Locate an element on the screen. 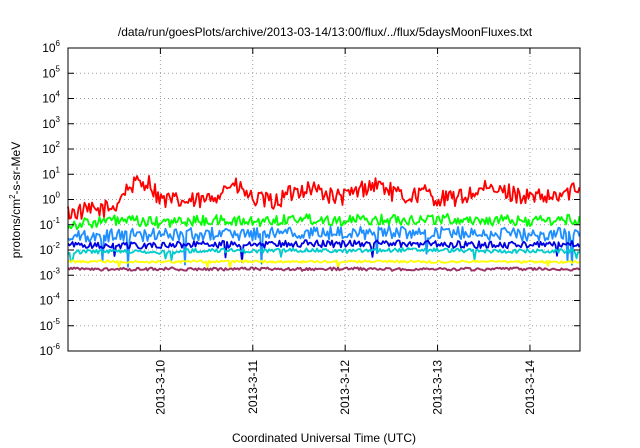  y-tick-label: 10³ is located at coordinates (51, 123).